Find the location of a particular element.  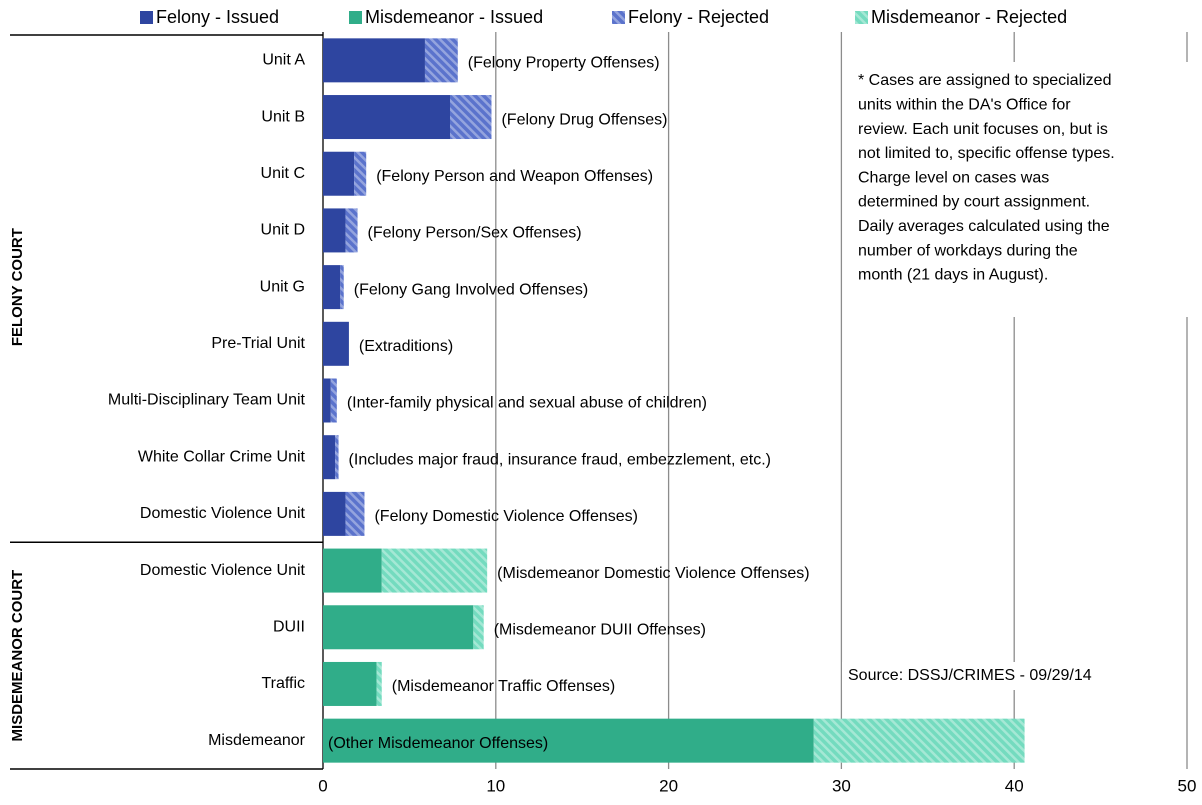

note-text: determined by court assignment. is located at coordinates (974, 202).